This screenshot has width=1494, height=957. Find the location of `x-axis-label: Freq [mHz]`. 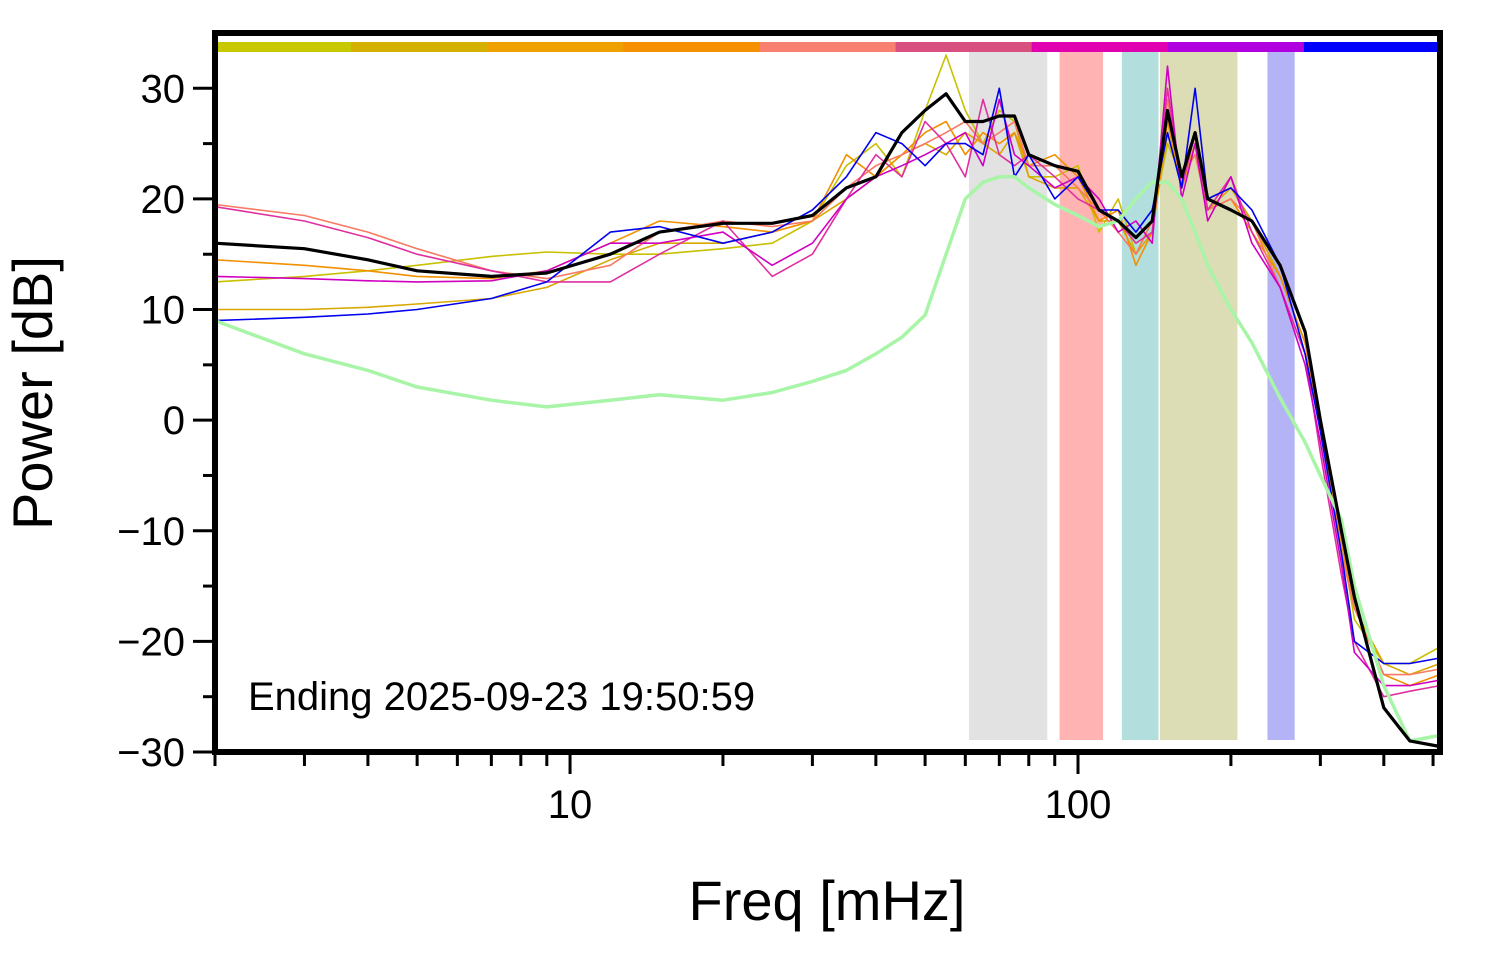

x-axis-label: Freq [mHz] is located at coordinates (827, 900).